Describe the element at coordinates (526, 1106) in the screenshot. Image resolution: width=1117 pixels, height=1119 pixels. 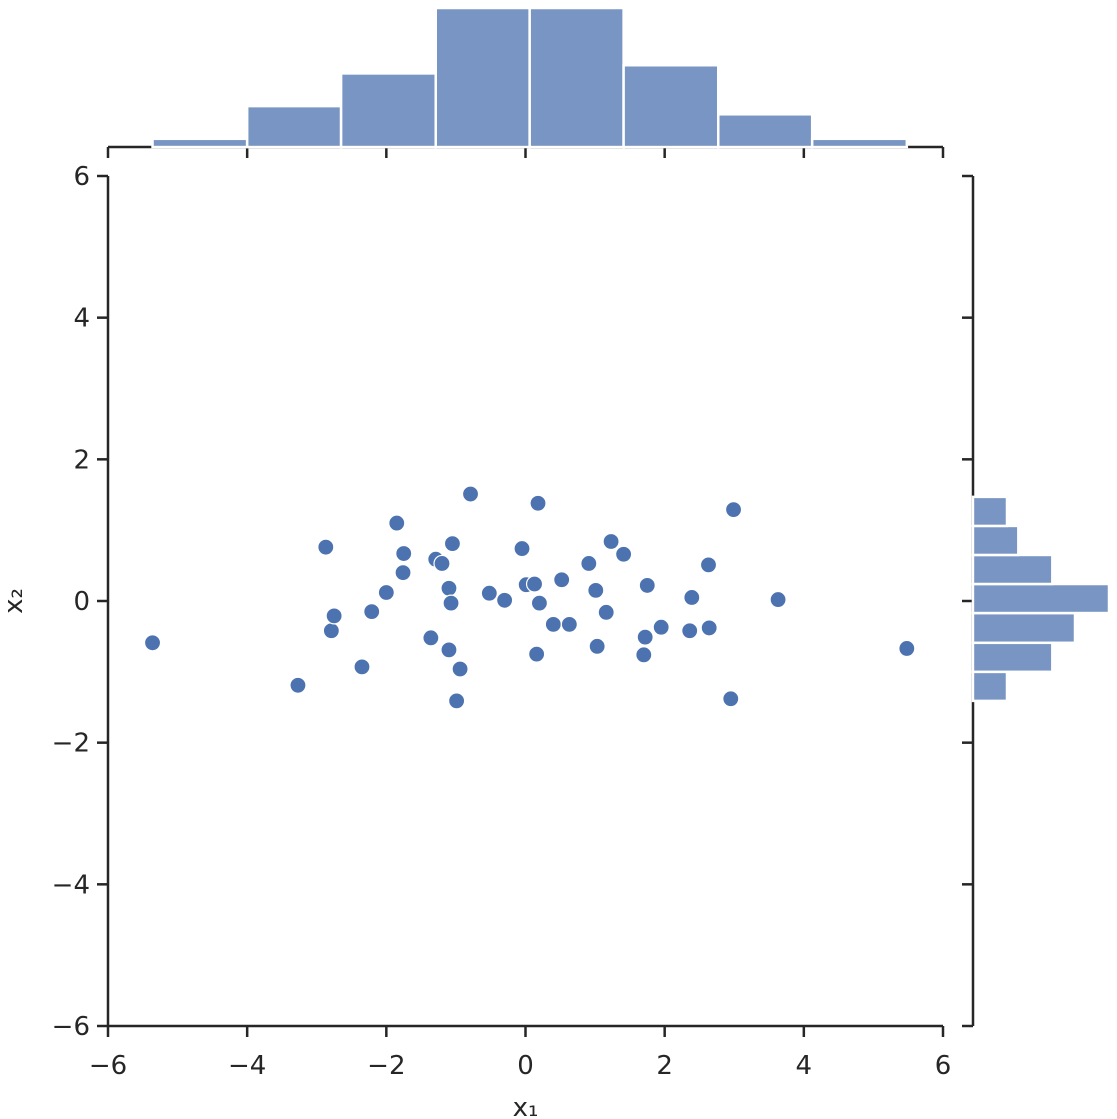
I see `x-axis-label: x₁` at that location.